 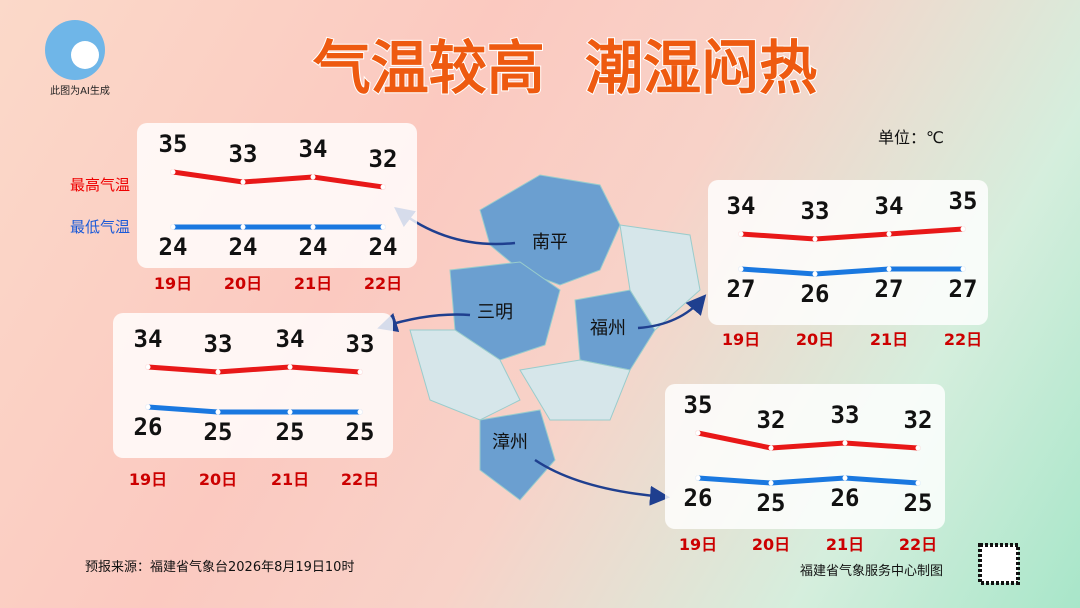 What do you see at coordinates (100, 227) in the screenshot?
I see `legend-min: 最低气温` at bounding box center [100, 227].